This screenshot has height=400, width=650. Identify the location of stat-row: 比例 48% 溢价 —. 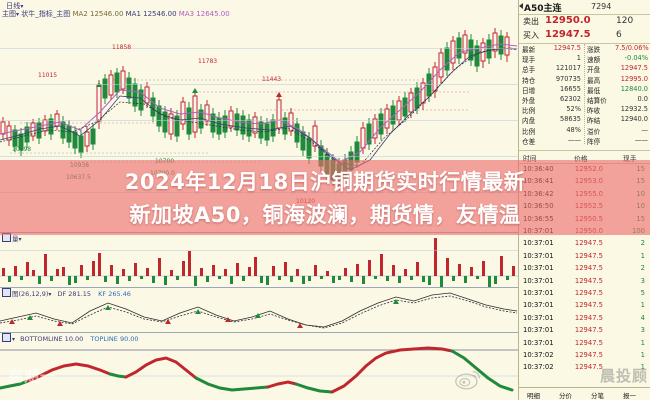
(584, 131).